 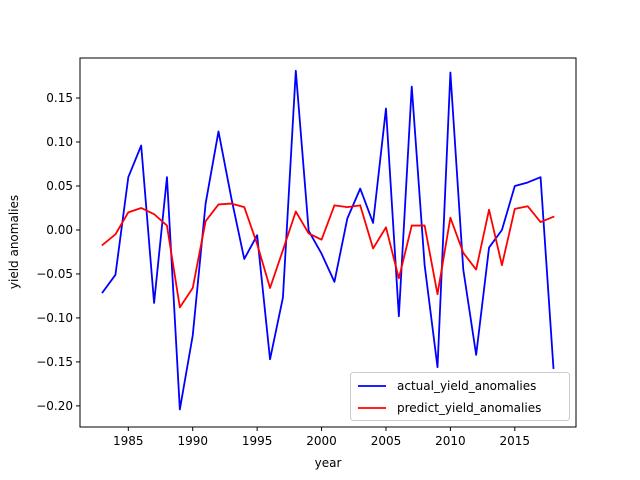 I want to click on x-tick-label: 1995, so click(x=257, y=441).